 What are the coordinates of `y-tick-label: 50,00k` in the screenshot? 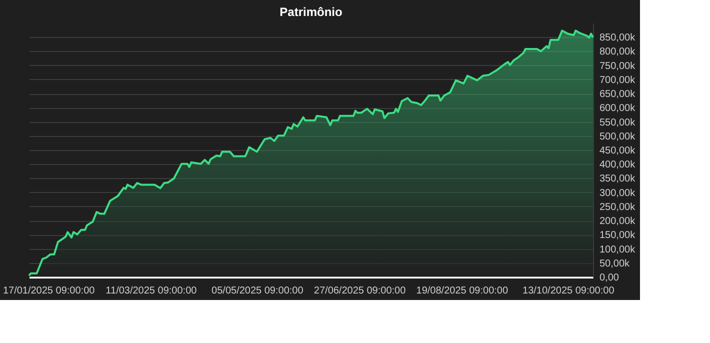 It's located at (615, 264).